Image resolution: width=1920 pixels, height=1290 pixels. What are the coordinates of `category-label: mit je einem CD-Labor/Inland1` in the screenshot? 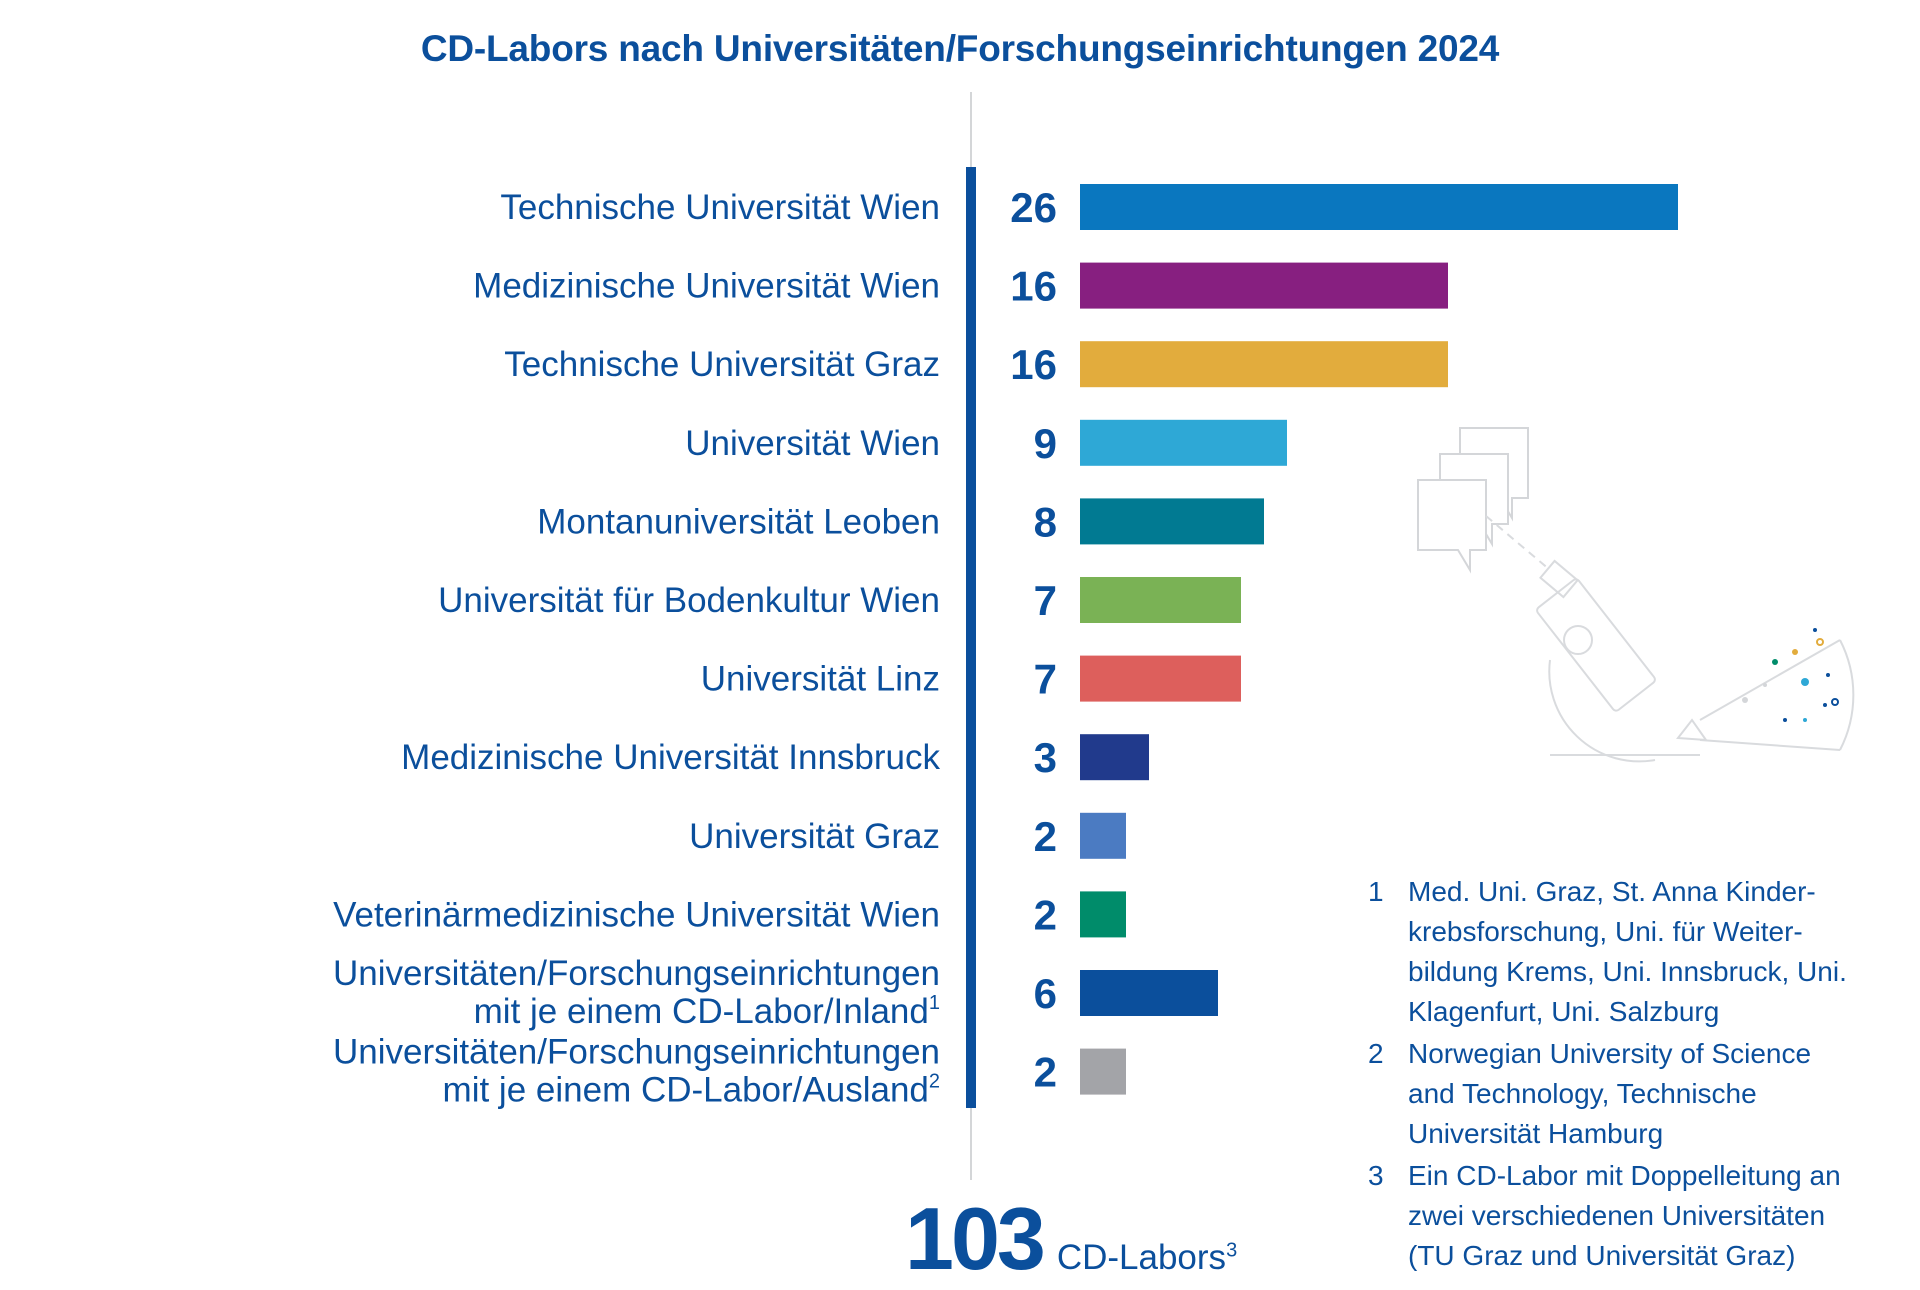 It's located at (707, 1011).